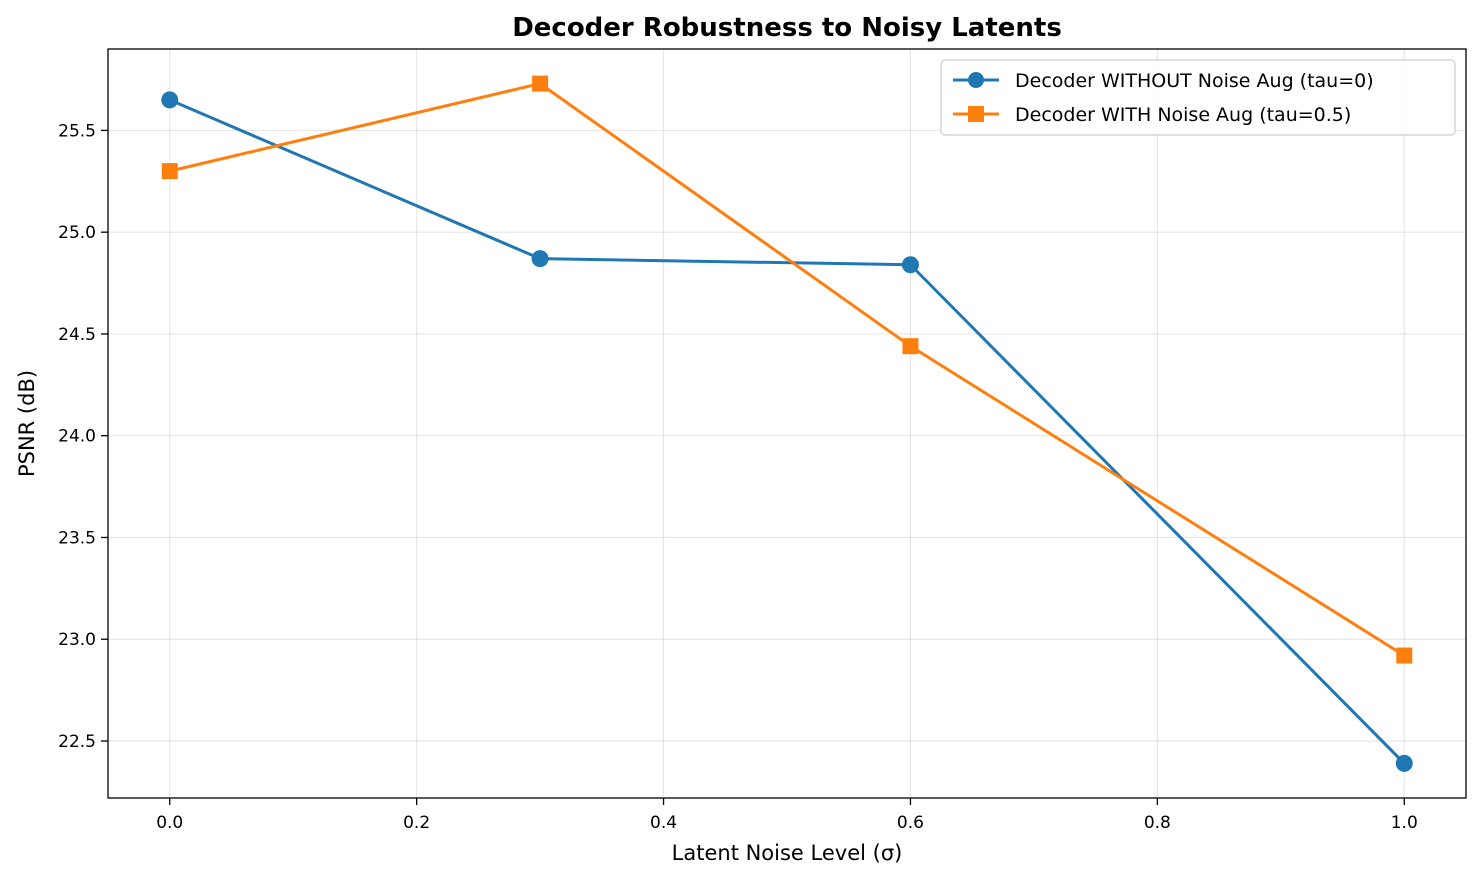 This screenshot has height=884, width=1482. I want to click on legend-label-series-2: Decoder WITH Noise Aug (tau=0.5), so click(1183, 115).